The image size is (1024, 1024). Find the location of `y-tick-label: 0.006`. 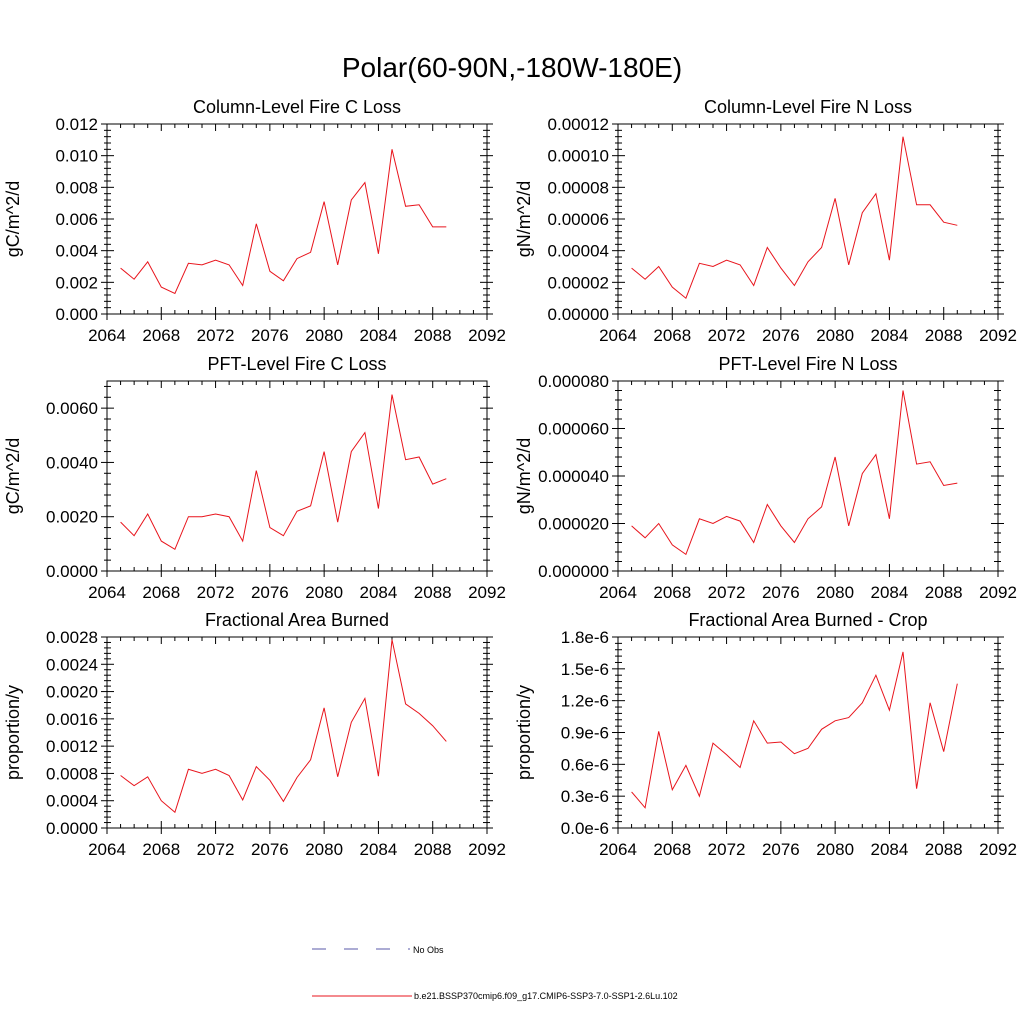

y-tick-label: 0.006 is located at coordinates (76, 219).